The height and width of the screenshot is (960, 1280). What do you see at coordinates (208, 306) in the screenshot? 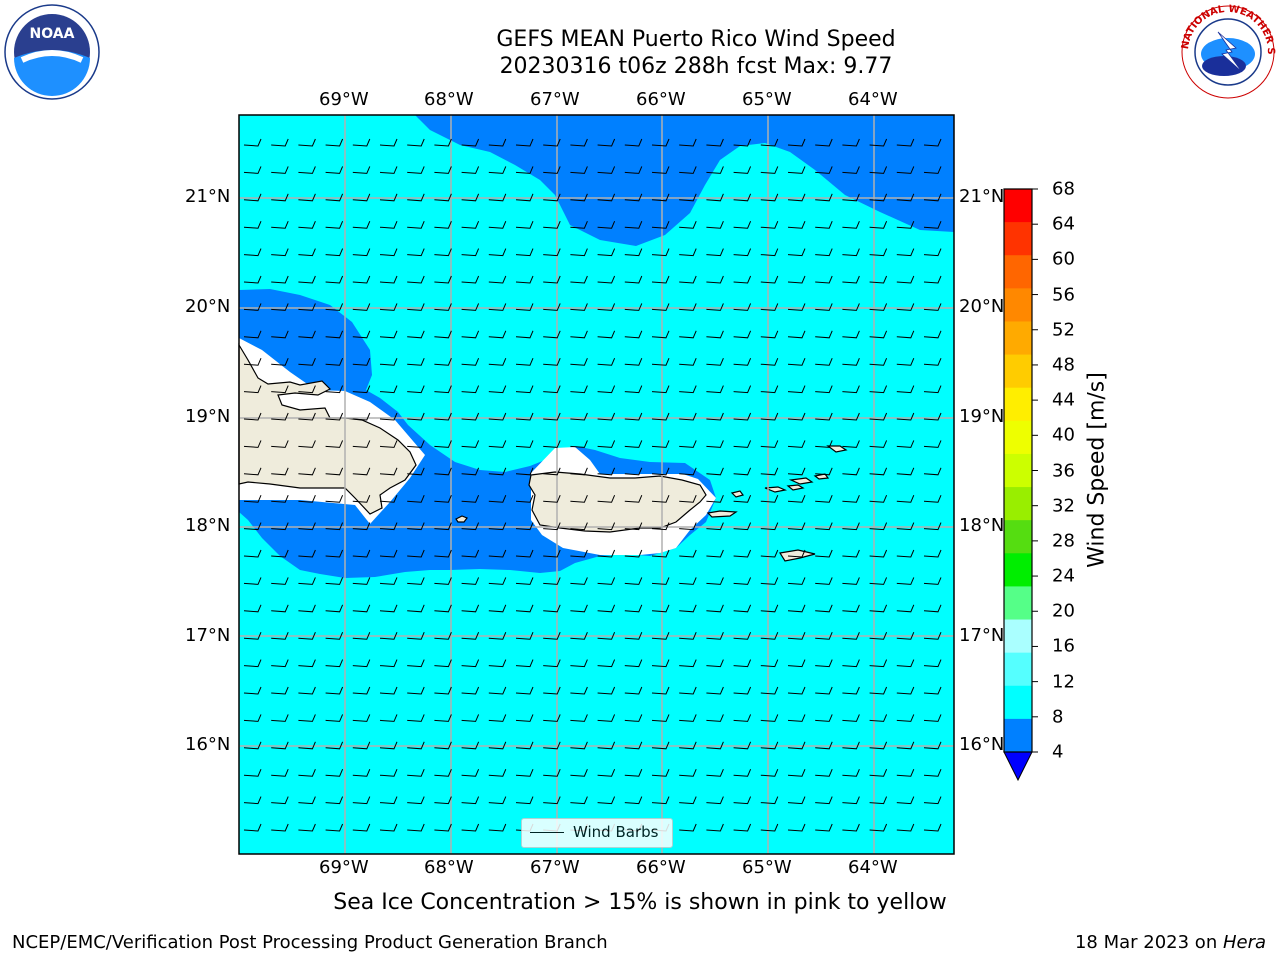
I see `lat-label: 20°N` at bounding box center [208, 306].